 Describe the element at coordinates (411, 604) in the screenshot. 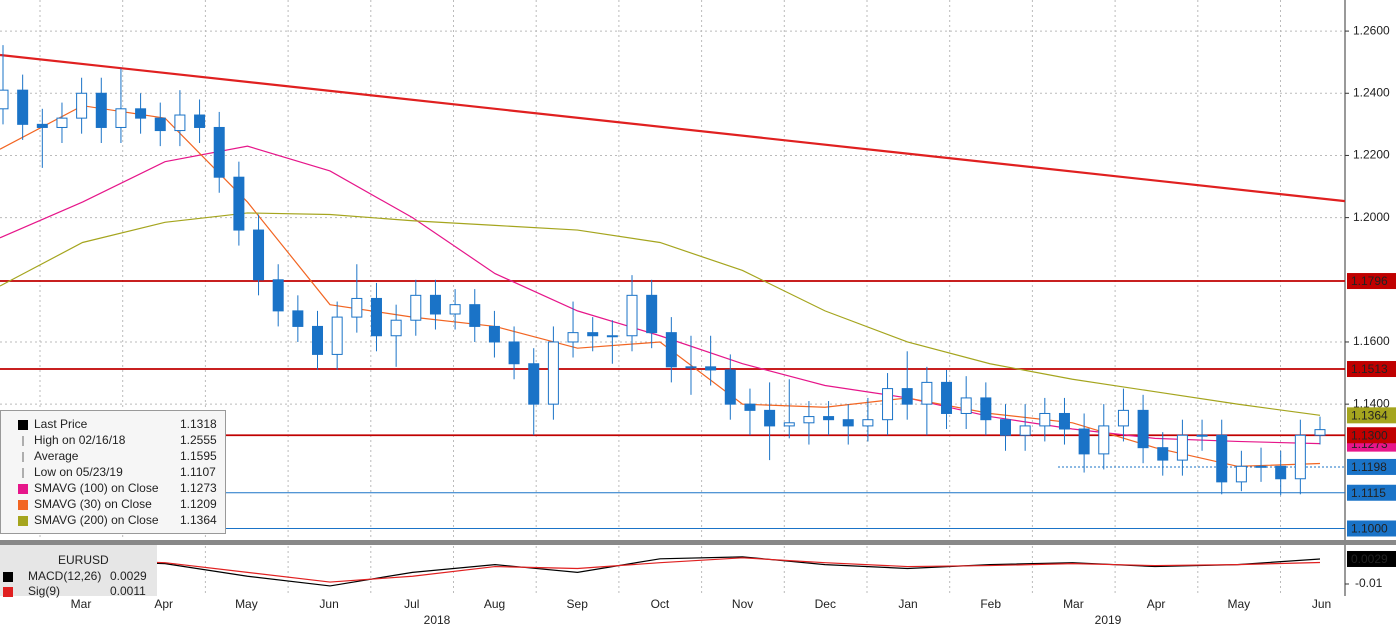

I see `x-tick-label: Jul` at that location.